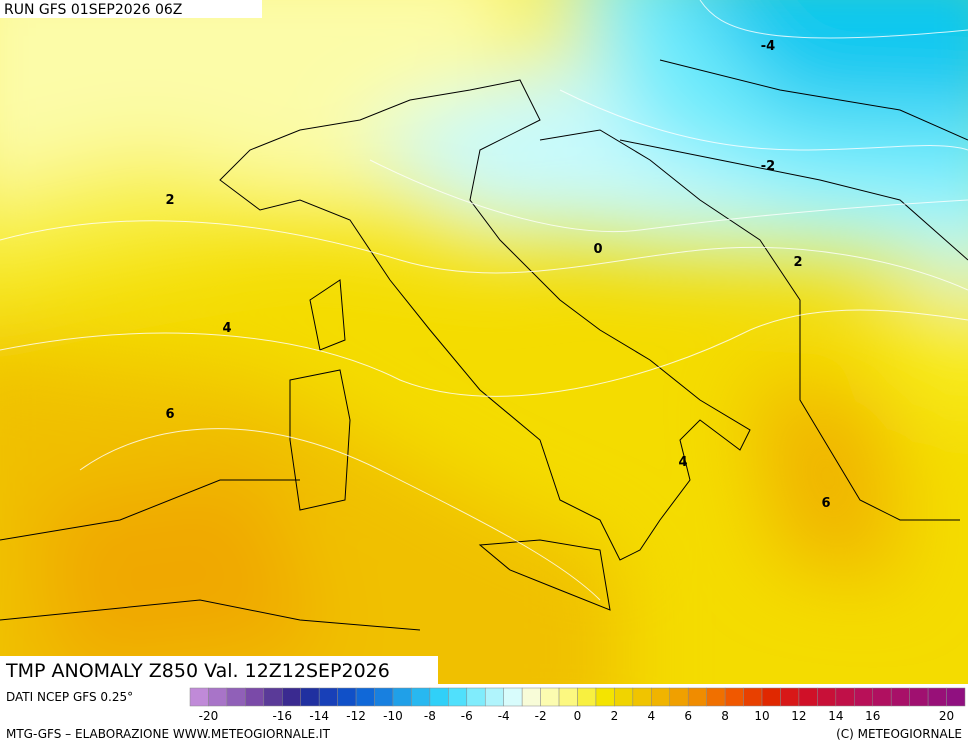  Describe the element at coordinates (197, 671) in the screenshot. I see `map-title: TMP ANOMALY Z850 Val. 12Z12SEP2026` at that location.